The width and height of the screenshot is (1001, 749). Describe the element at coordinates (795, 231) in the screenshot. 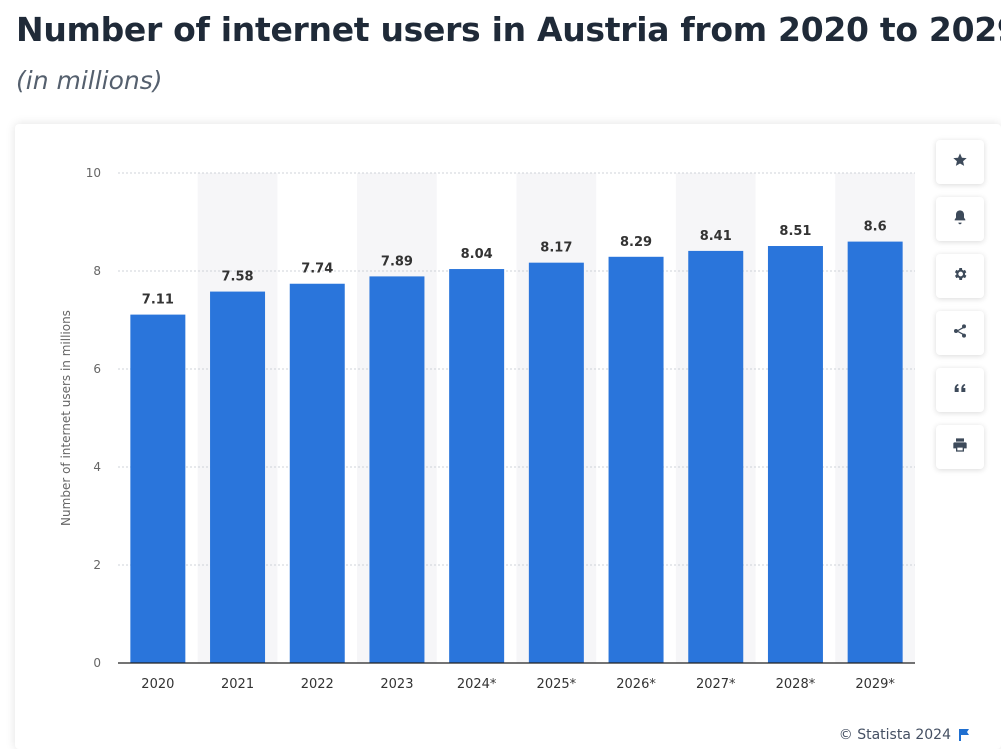

I see `data-label: 8.51` at that location.